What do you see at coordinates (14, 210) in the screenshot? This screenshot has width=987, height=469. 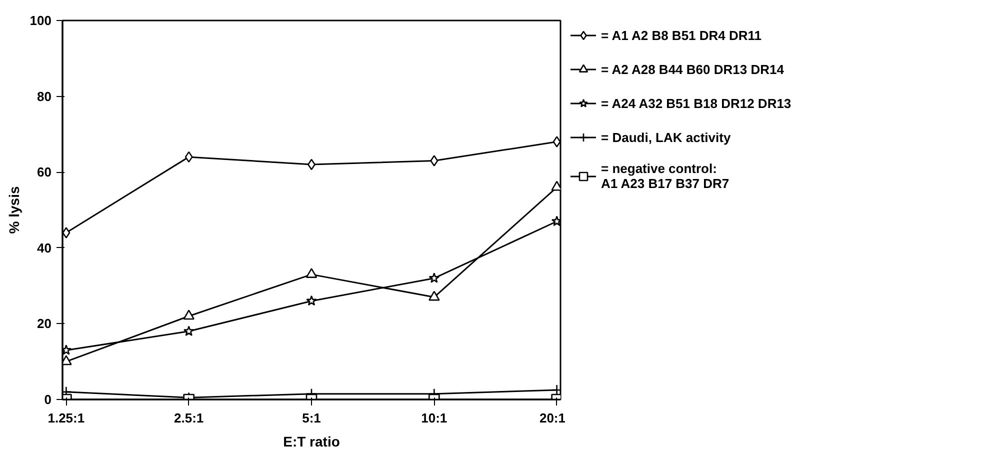 I see `y-axis-title: % lysis` at bounding box center [14, 210].